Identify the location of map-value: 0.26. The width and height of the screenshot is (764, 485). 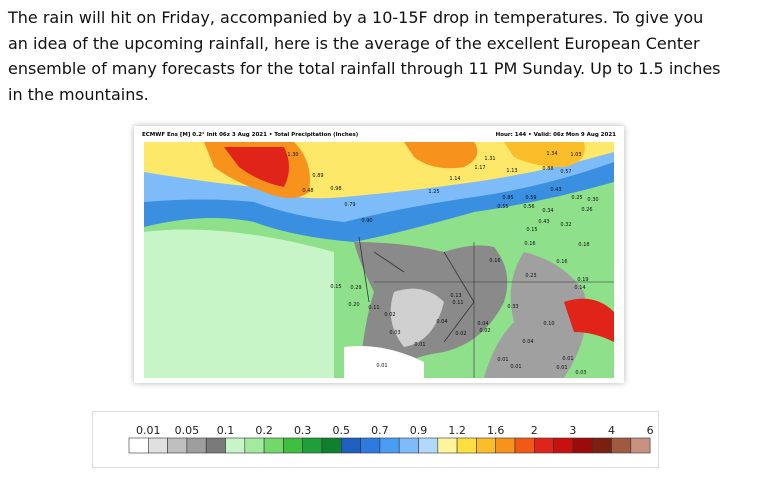
(586, 210).